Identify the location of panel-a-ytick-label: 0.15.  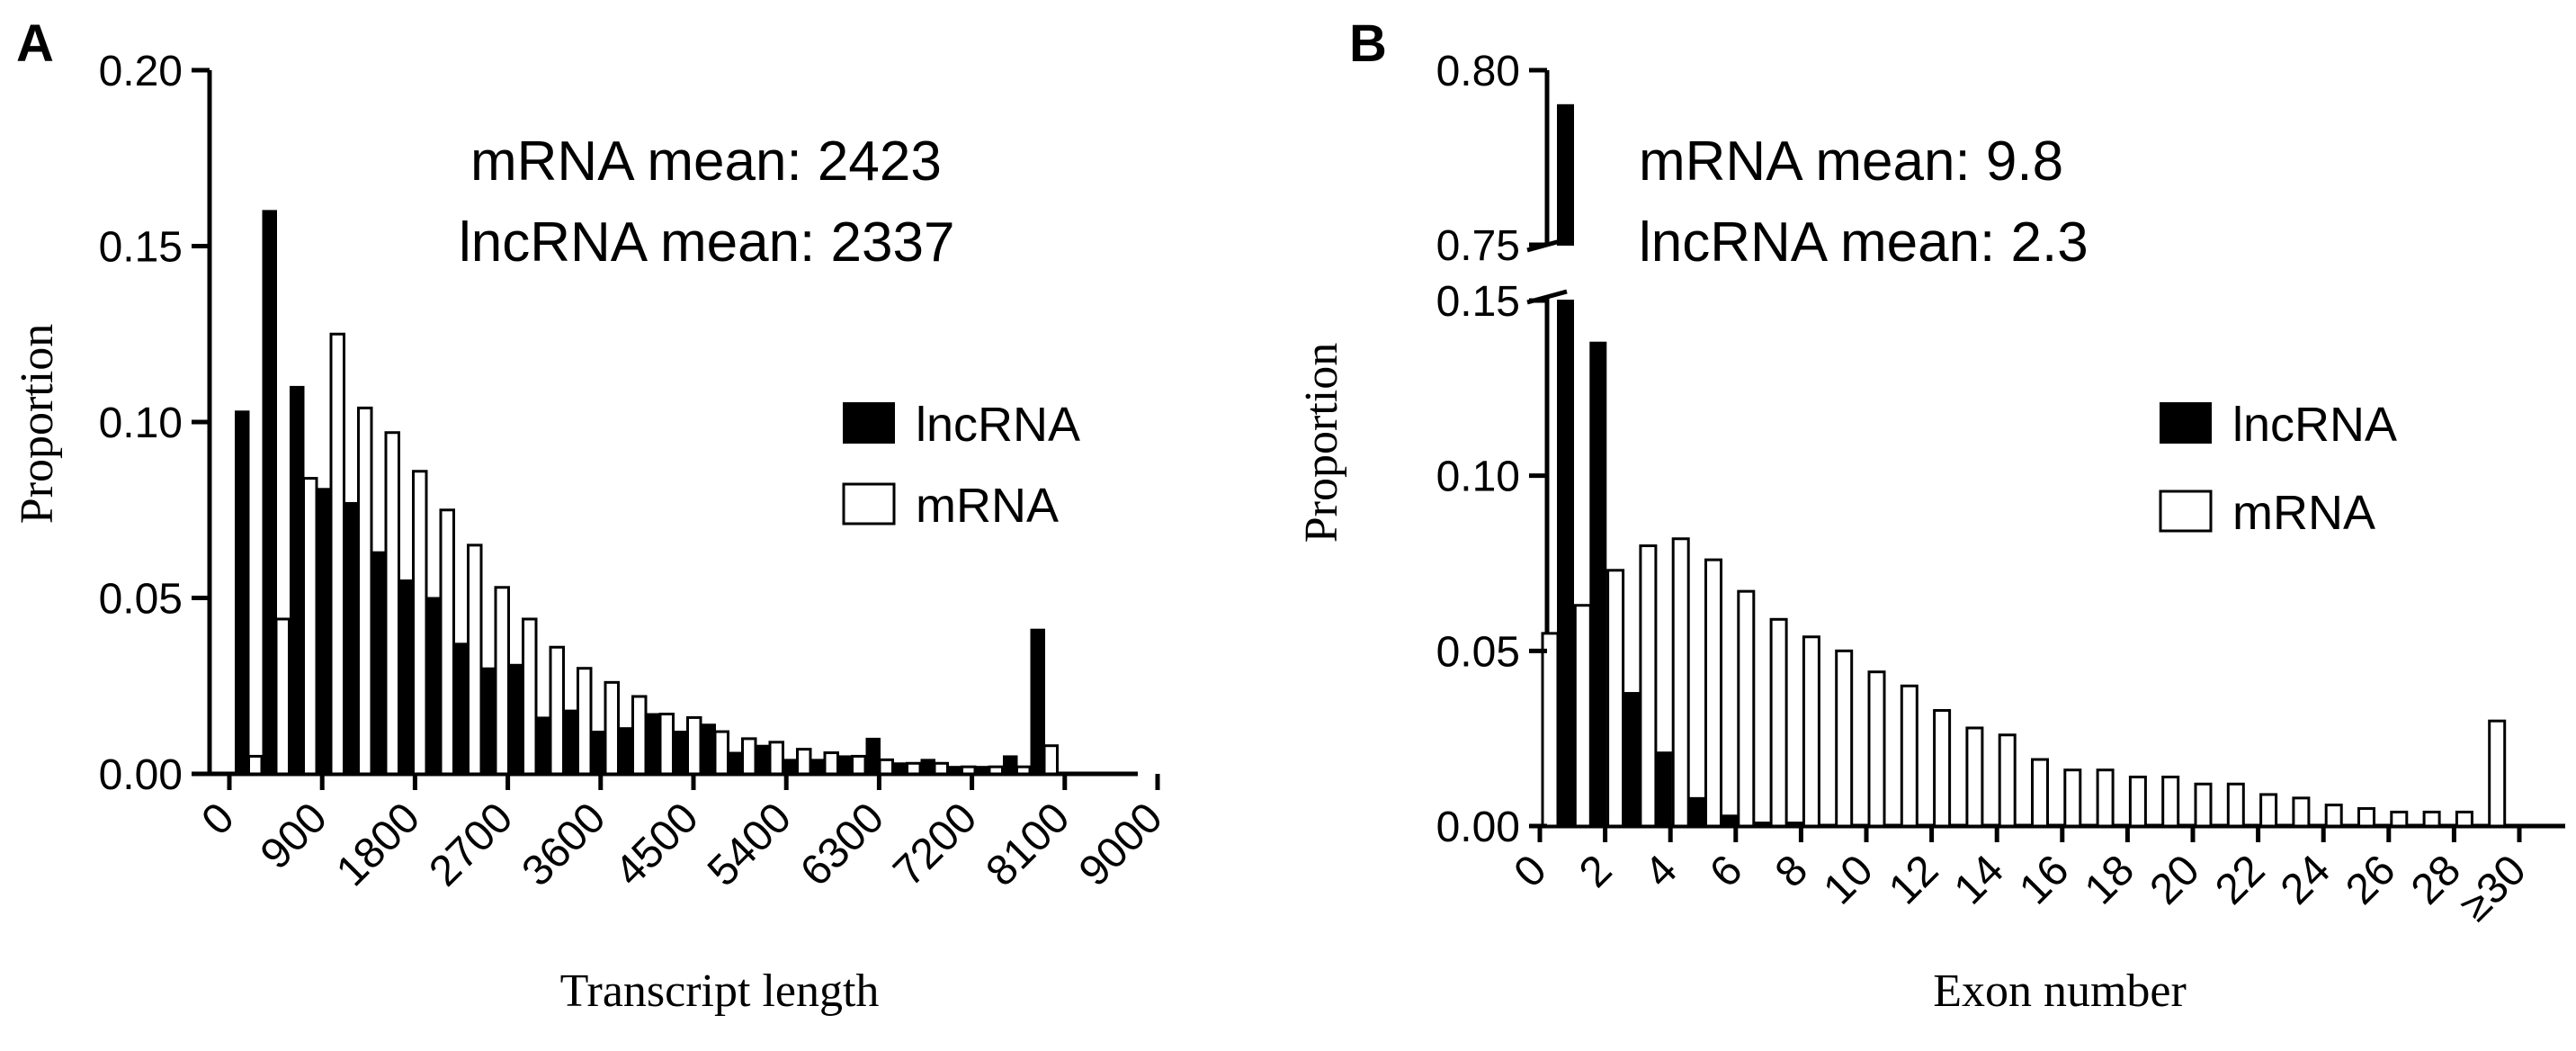
(141, 248).